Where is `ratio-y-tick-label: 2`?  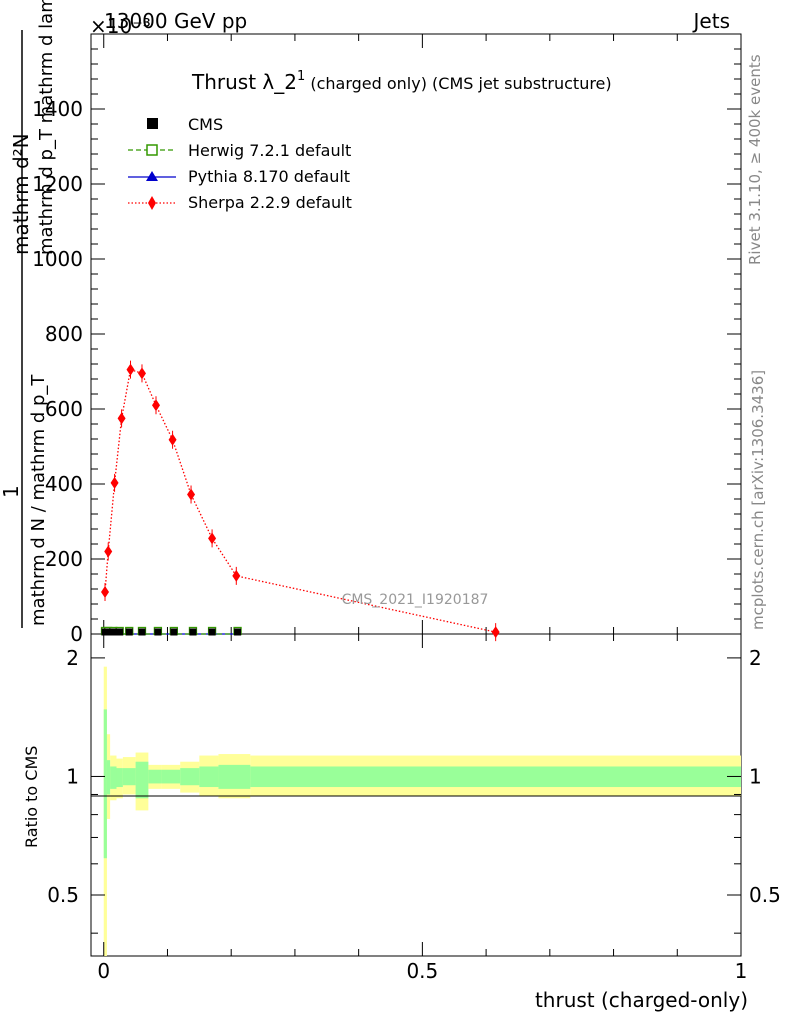 ratio-y-tick-label: 2 is located at coordinates (72, 658).